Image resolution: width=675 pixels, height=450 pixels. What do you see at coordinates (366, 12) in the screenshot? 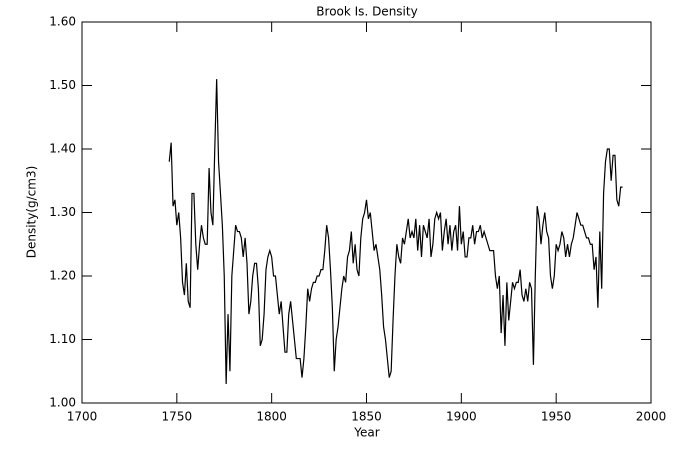
I see `chart-title: Brook Is. Density` at bounding box center [366, 12].